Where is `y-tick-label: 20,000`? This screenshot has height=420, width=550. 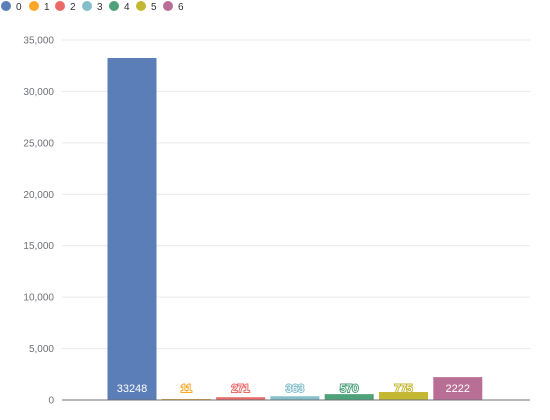 y-tick-label: 20,000 is located at coordinates (38, 195).